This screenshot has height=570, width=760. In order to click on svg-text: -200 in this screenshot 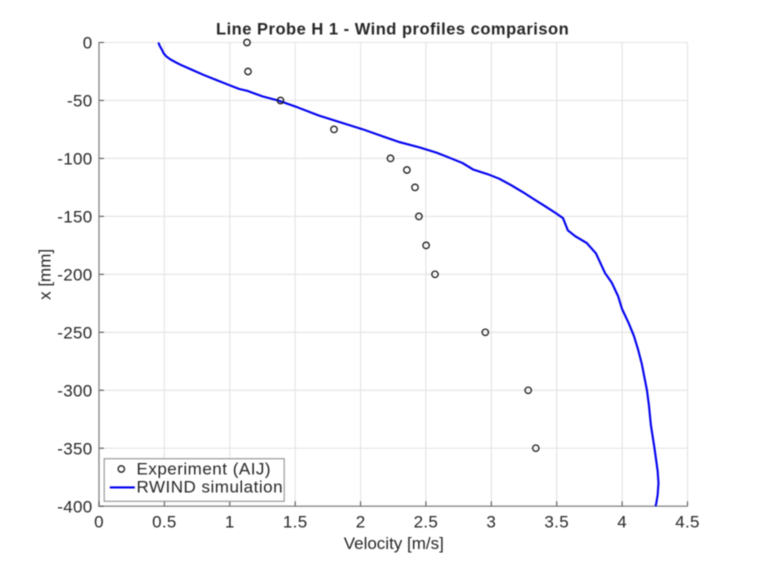, I will do `click(74, 274)`.